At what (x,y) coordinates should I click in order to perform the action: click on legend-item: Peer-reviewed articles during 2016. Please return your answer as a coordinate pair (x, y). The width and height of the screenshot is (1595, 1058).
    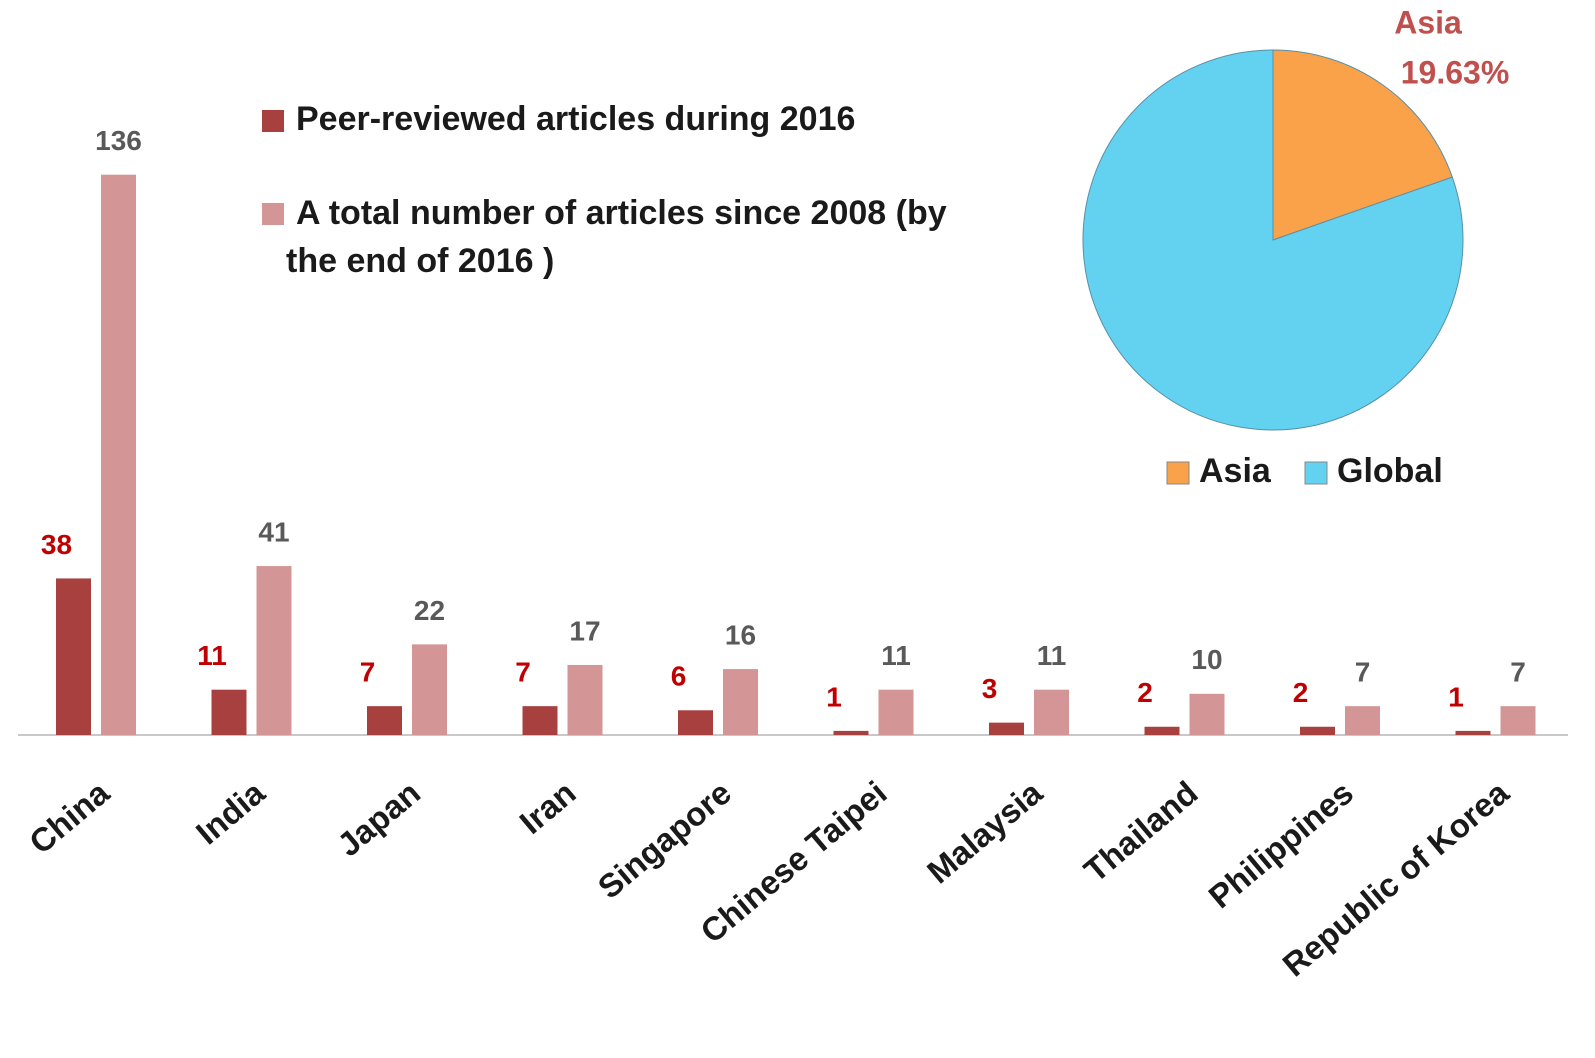
    Looking at the image, I should click on (612, 119).